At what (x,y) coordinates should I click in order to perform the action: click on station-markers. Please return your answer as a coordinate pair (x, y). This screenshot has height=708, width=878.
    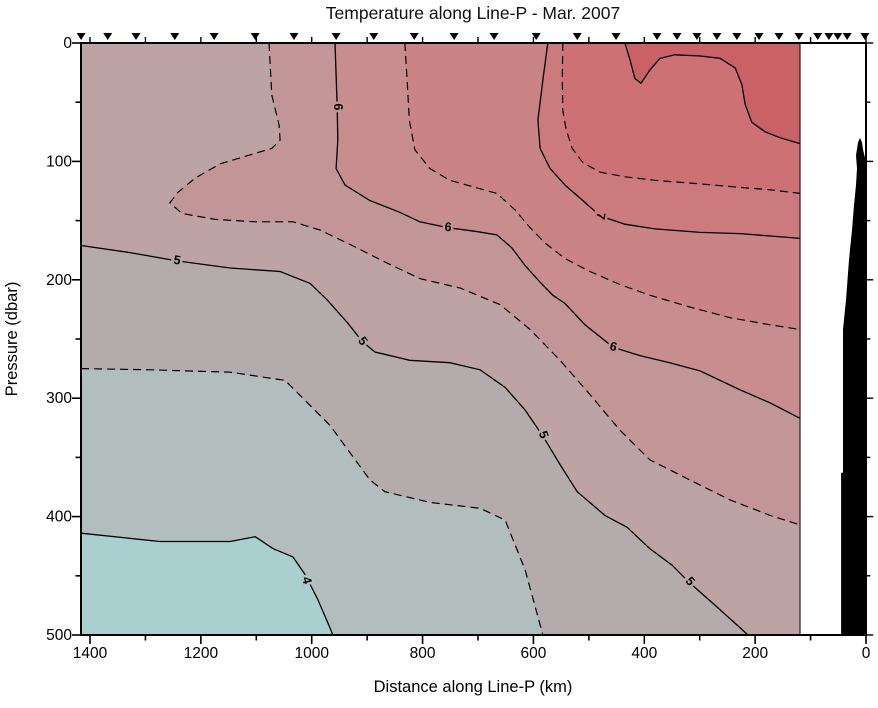
    Looking at the image, I should click on (473, 36).